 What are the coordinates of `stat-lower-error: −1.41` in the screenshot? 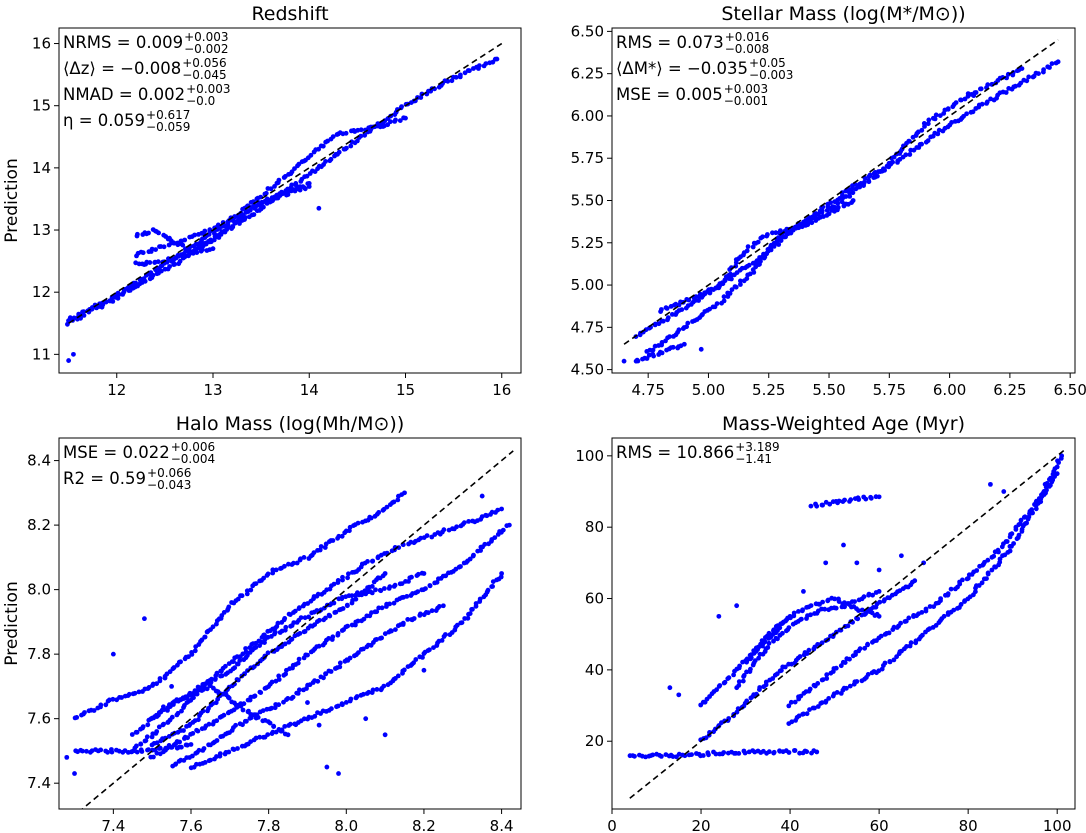 It's located at (753, 459).